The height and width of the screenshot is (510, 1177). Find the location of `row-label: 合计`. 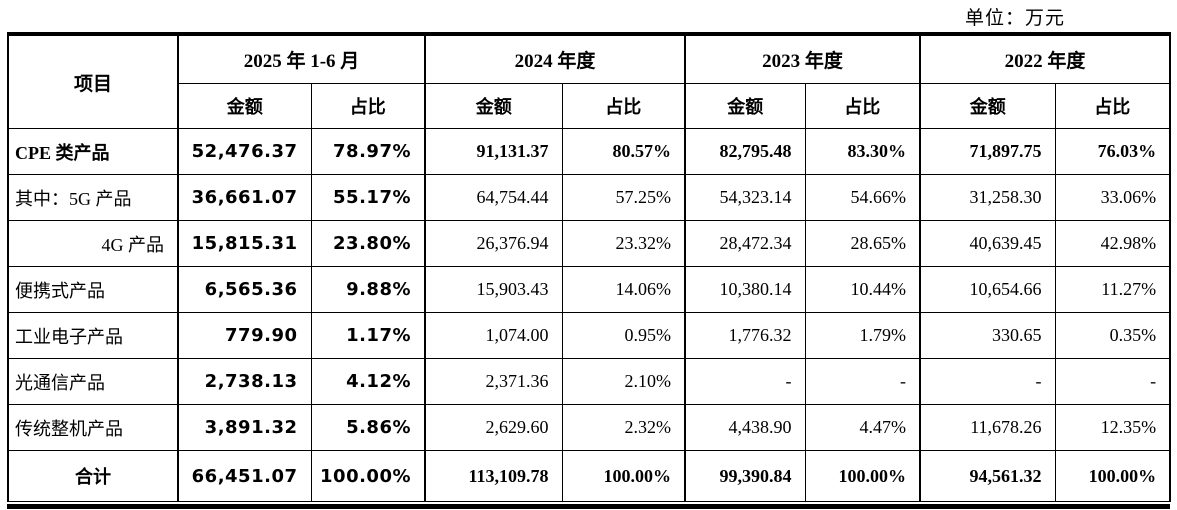

row-label: 合计 is located at coordinates (93, 476).